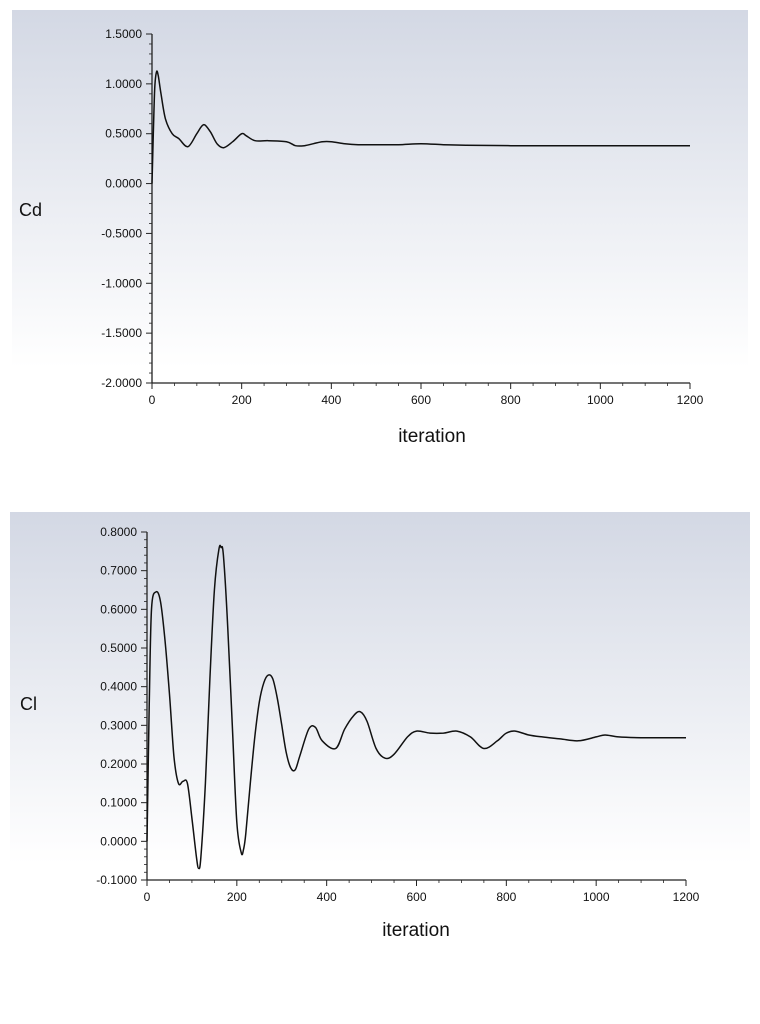 Image resolution: width=760 pixels, height=1024 pixels. I want to click on cl-y-tick-label: 0.3000, so click(118, 725).